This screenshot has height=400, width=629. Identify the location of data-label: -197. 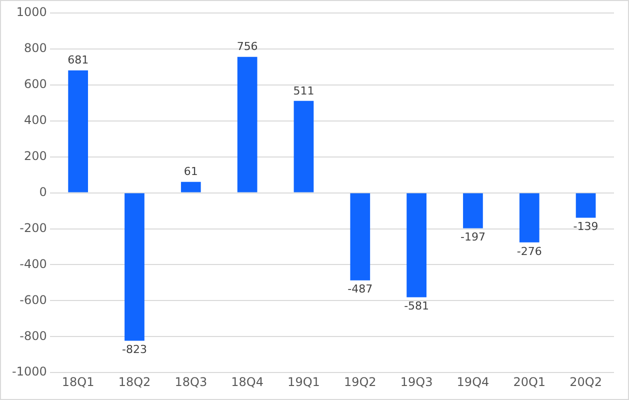
(473, 237).